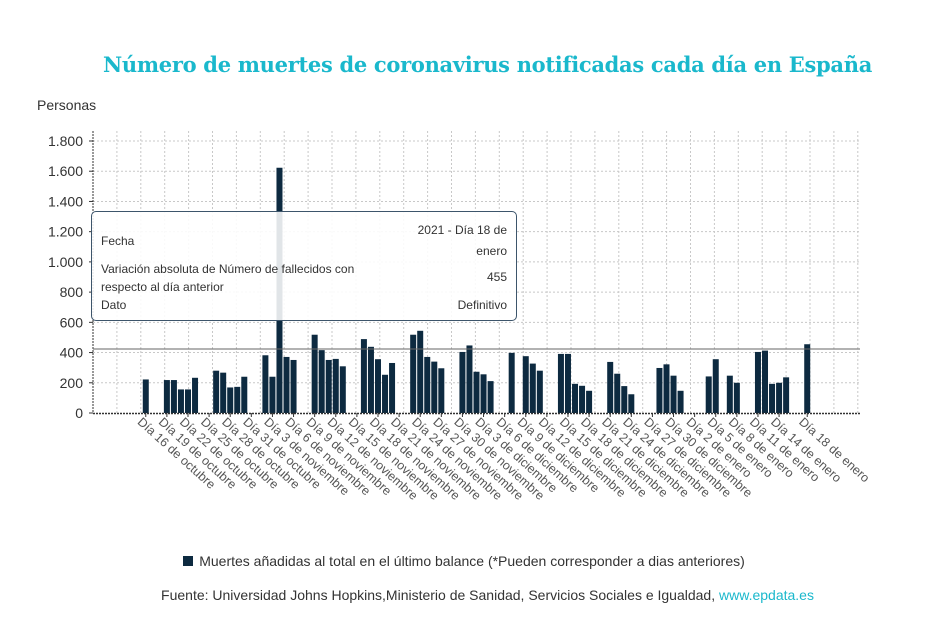  What do you see at coordinates (72, 353) in the screenshot?
I see `y-tick-label: 400` at bounding box center [72, 353].